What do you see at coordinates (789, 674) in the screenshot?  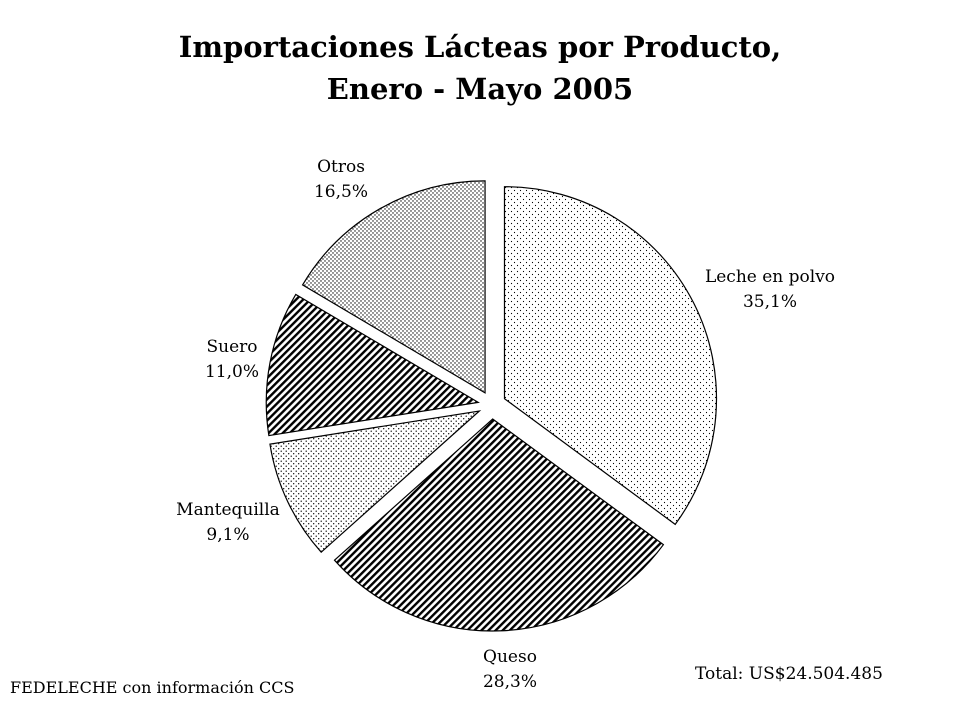 I see `total-note: Total: US$24.504.485` at bounding box center [789, 674].